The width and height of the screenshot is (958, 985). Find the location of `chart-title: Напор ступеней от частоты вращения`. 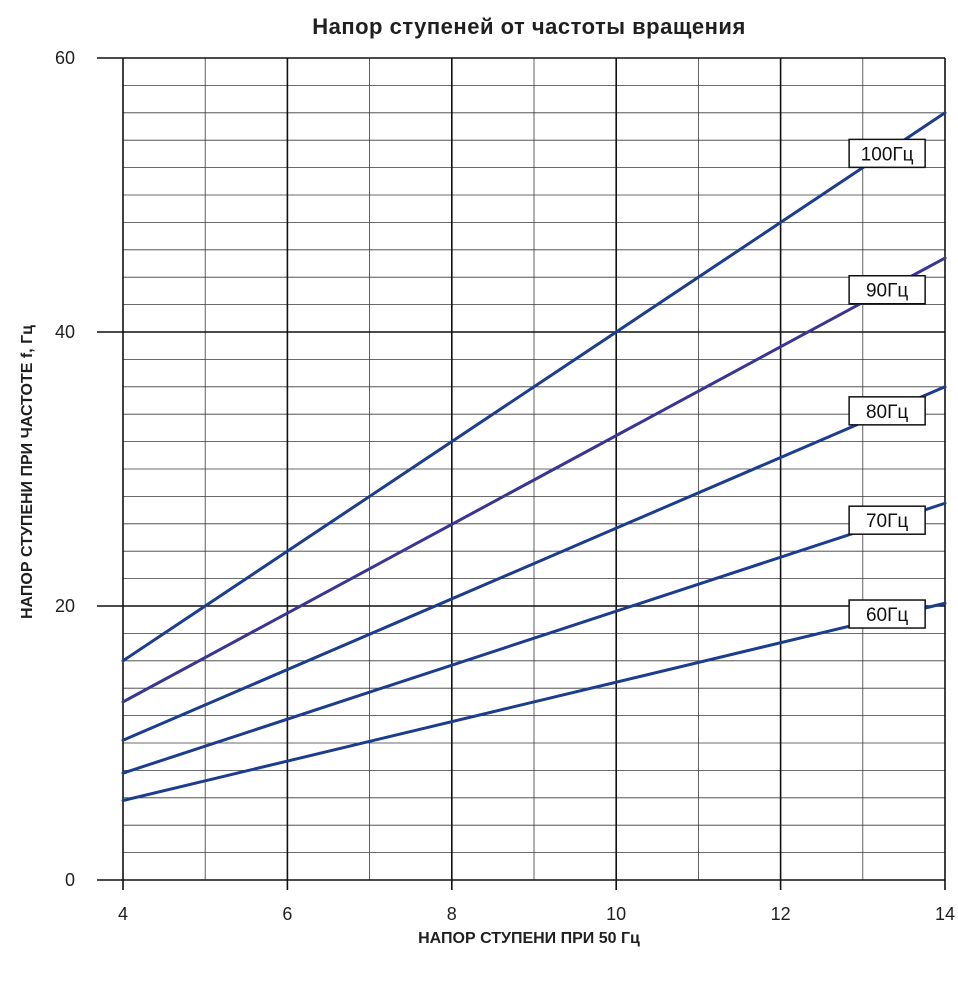

chart-title: Напор ступеней от частоты вращения is located at coordinates (529, 26).